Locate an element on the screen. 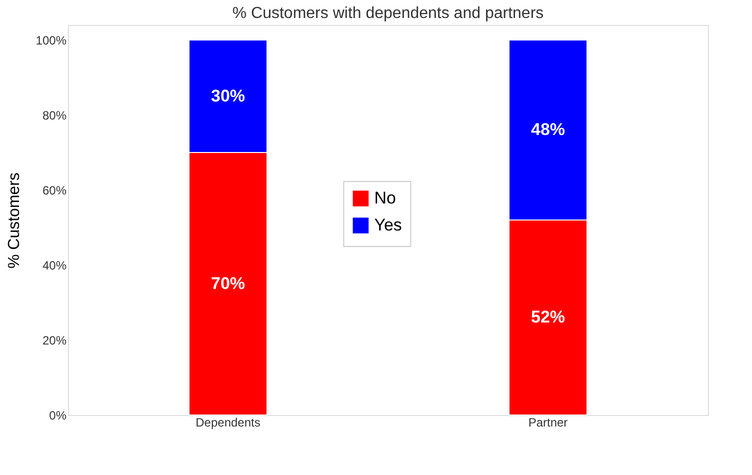 The width and height of the screenshot is (752, 475). x-tick-label: Dependents is located at coordinates (228, 423).